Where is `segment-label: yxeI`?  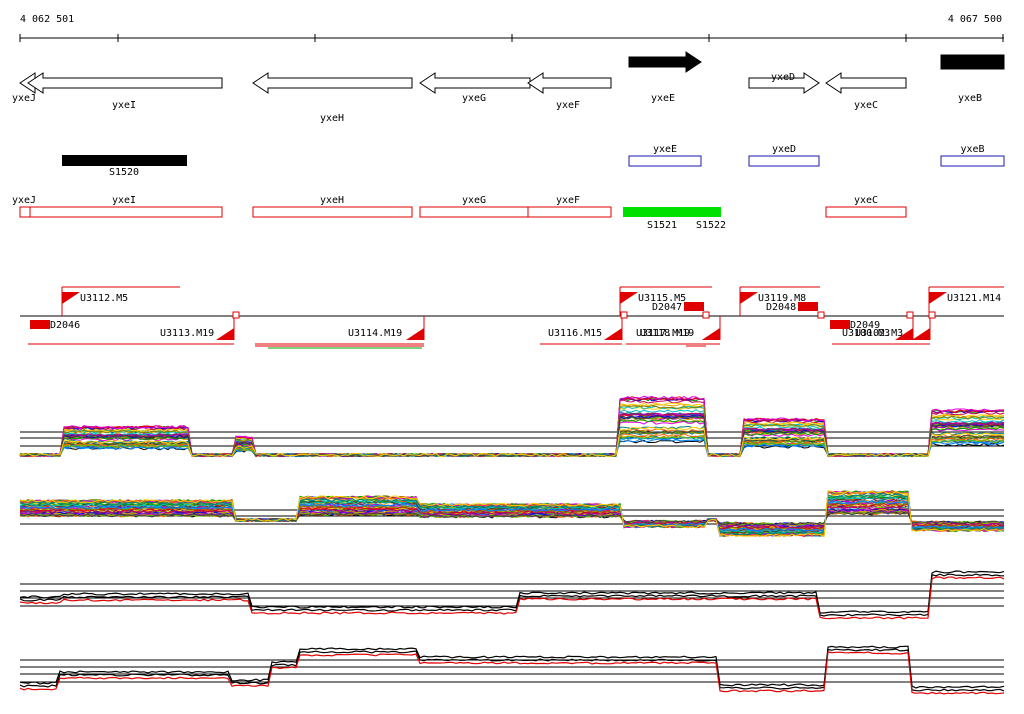
segment-label: yxeI is located at coordinates (124, 200).